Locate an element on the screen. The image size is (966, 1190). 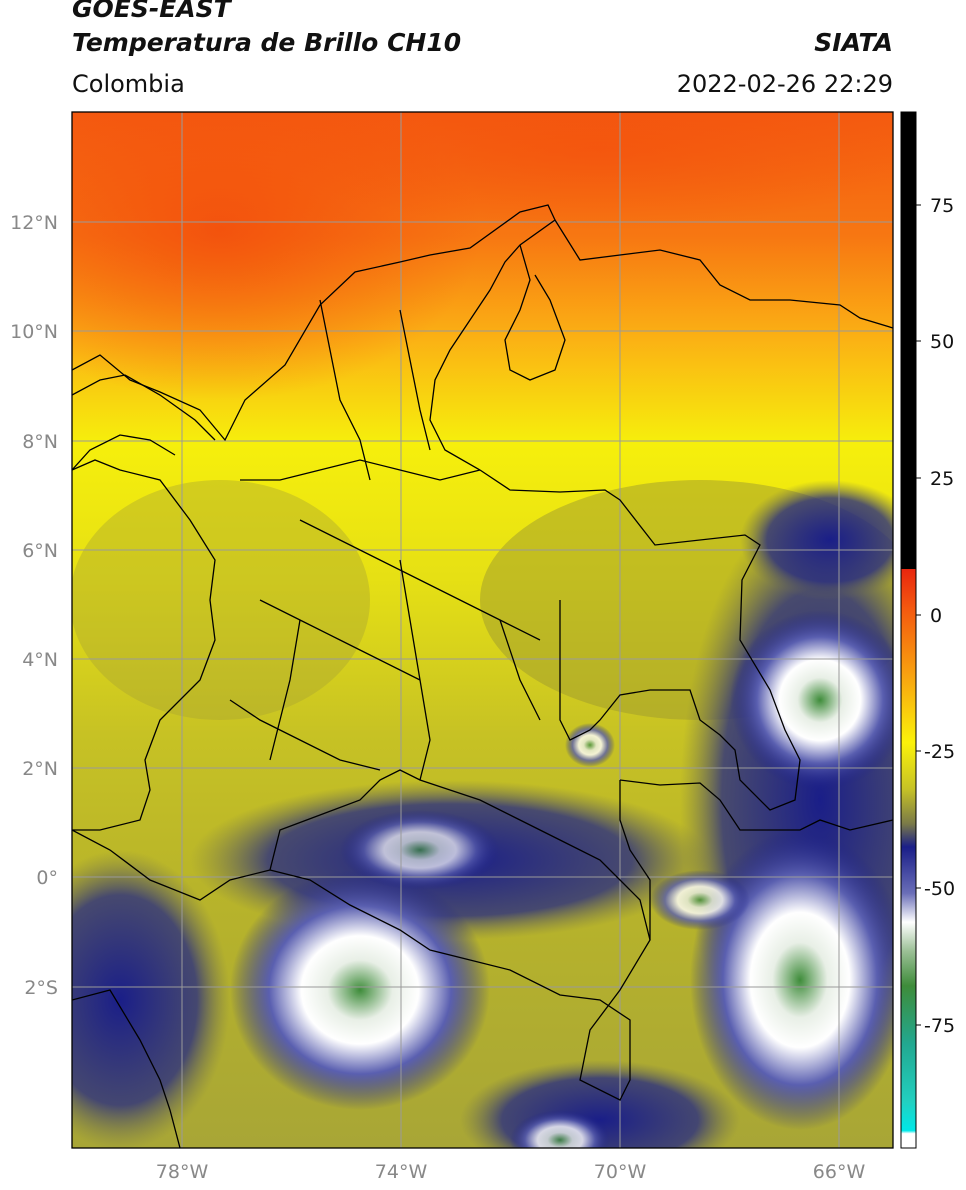
lon-label: 66°W is located at coordinates (839, 1172).